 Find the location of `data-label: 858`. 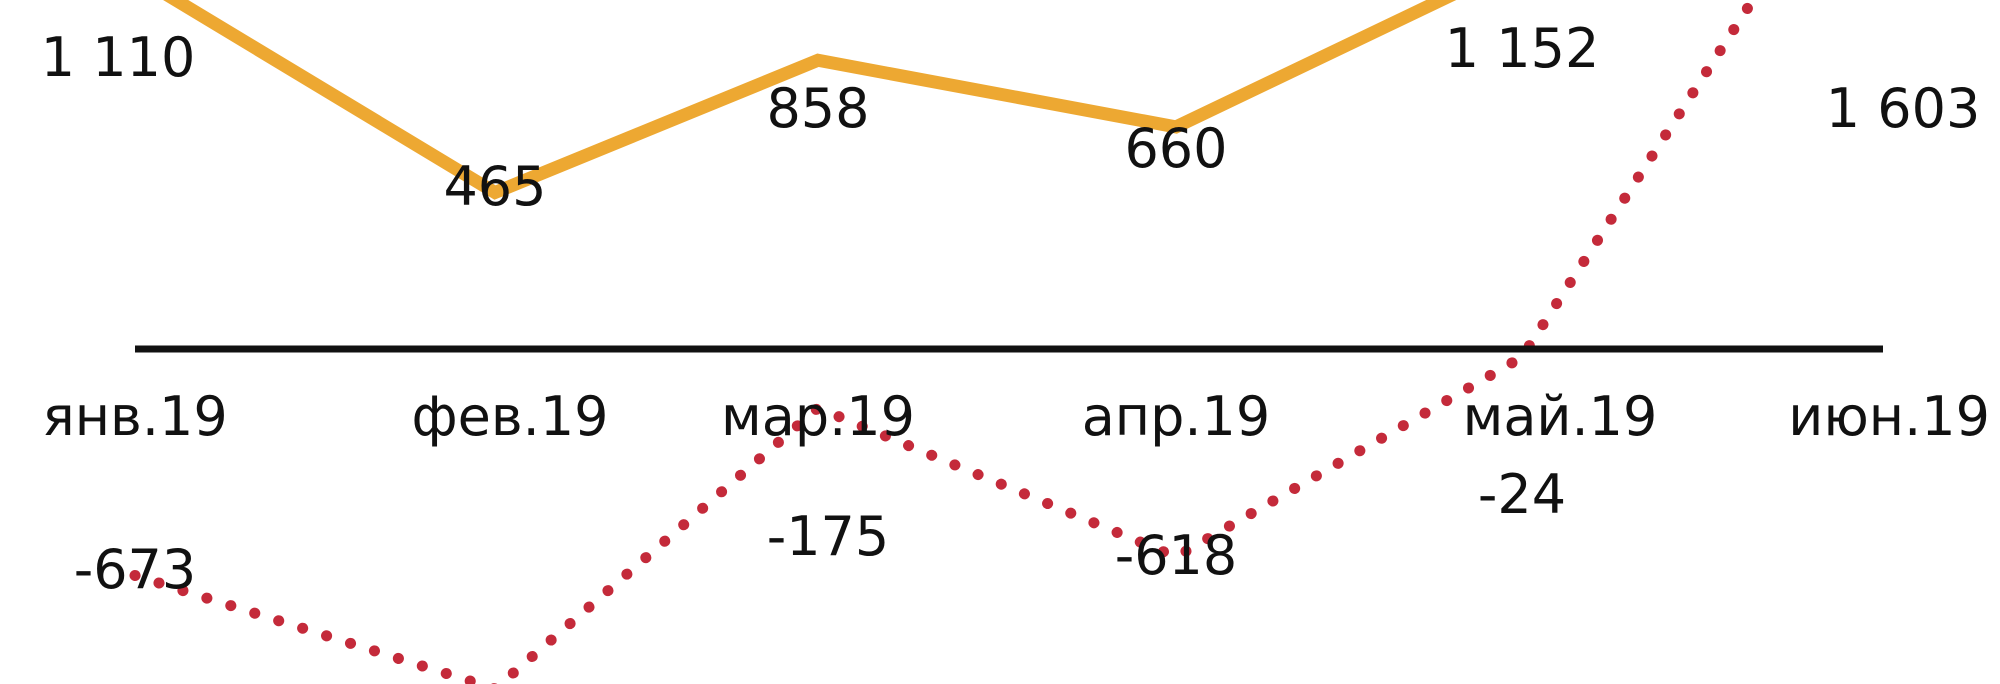

data-label: 858 is located at coordinates (817, 108).